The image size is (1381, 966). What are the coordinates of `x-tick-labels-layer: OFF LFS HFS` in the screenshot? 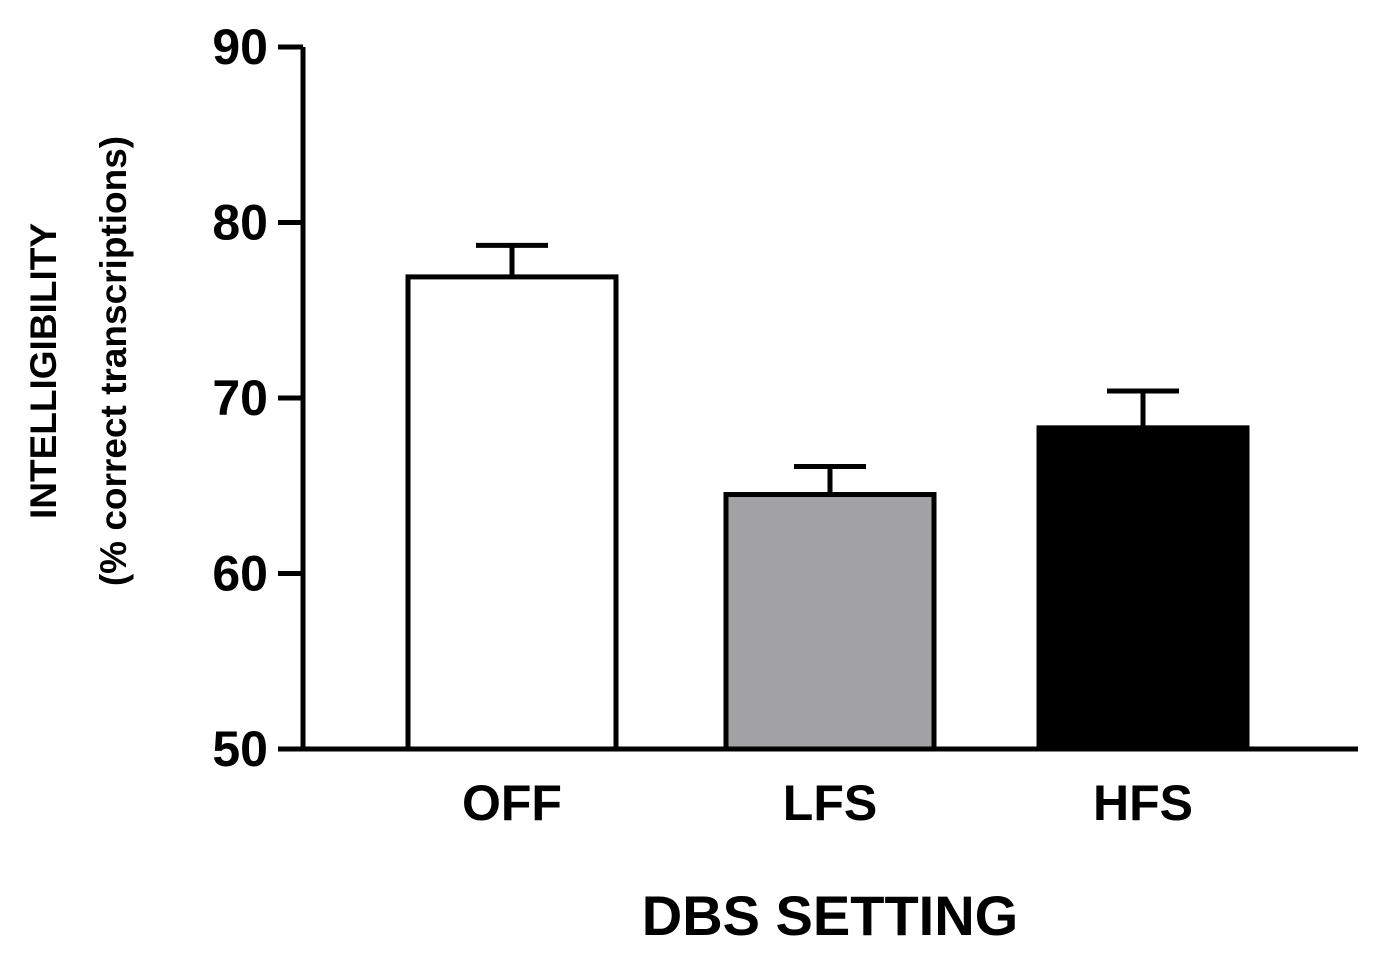 It's located at (827, 803).